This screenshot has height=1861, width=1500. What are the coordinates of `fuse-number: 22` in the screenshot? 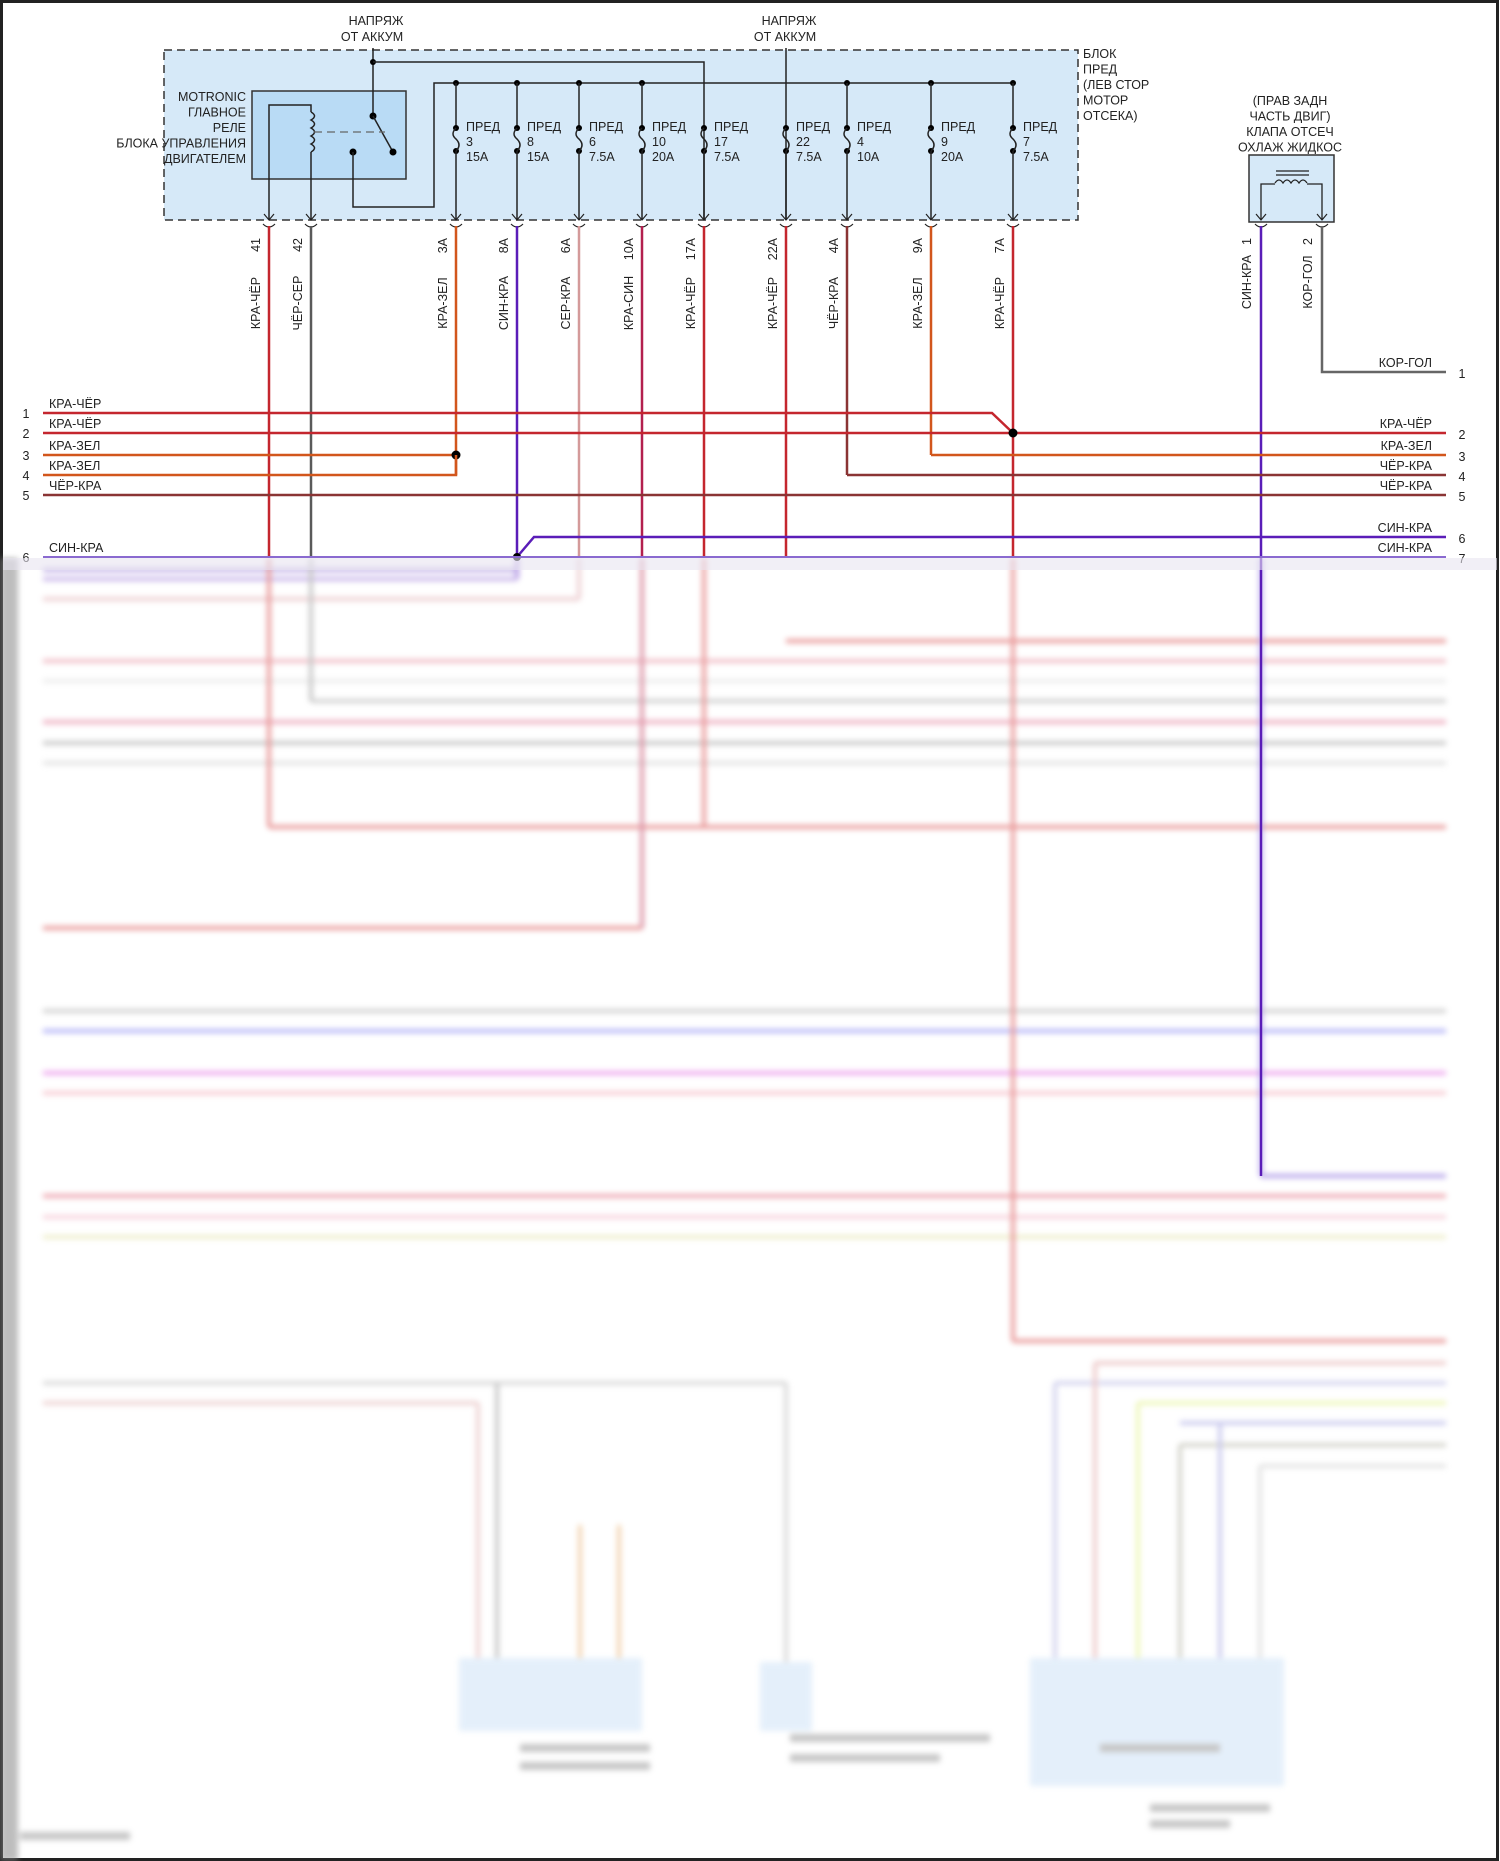 It's located at (803, 142).